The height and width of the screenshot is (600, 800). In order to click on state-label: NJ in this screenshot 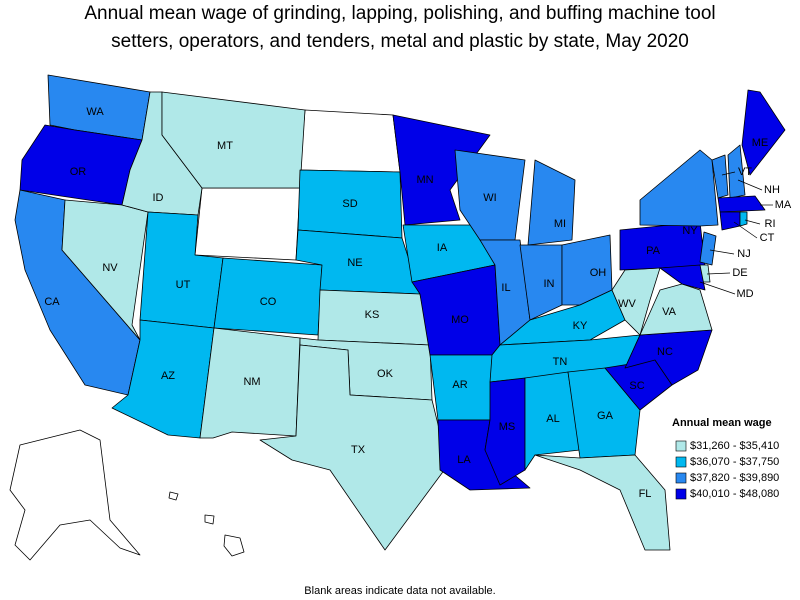, I will do `click(743, 254)`.